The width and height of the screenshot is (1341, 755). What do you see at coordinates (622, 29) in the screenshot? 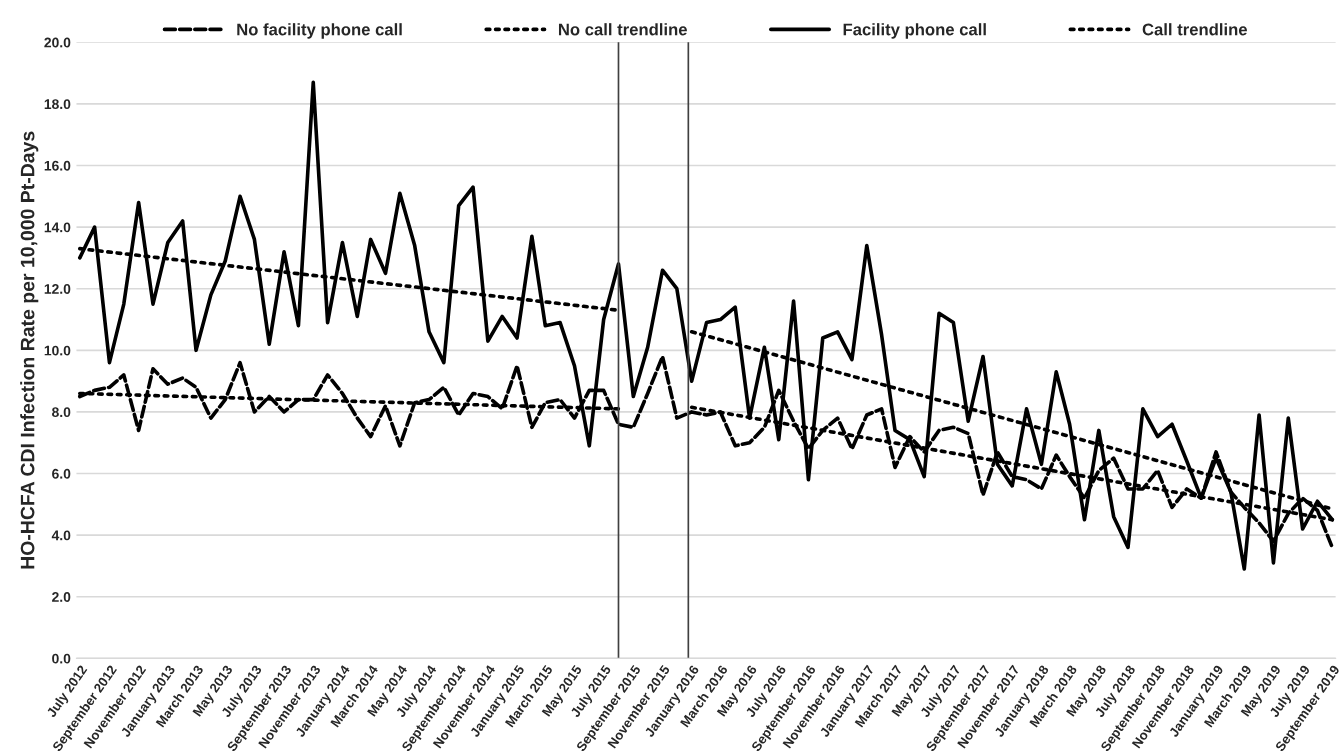
I see `legend-label: No call trendline` at bounding box center [622, 29].